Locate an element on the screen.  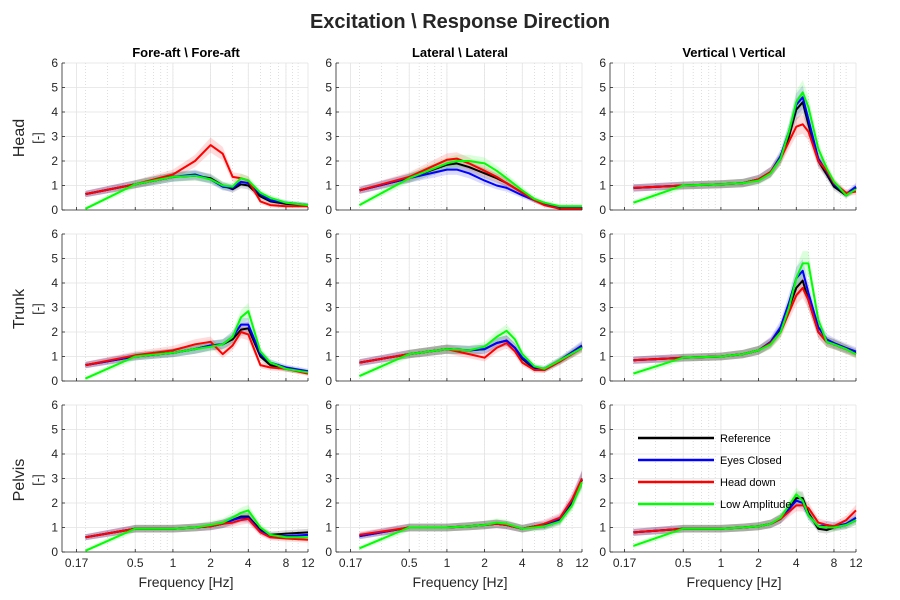
legend-label-eyes-closed: Eyes Closed is located at coordinates (751, 461).